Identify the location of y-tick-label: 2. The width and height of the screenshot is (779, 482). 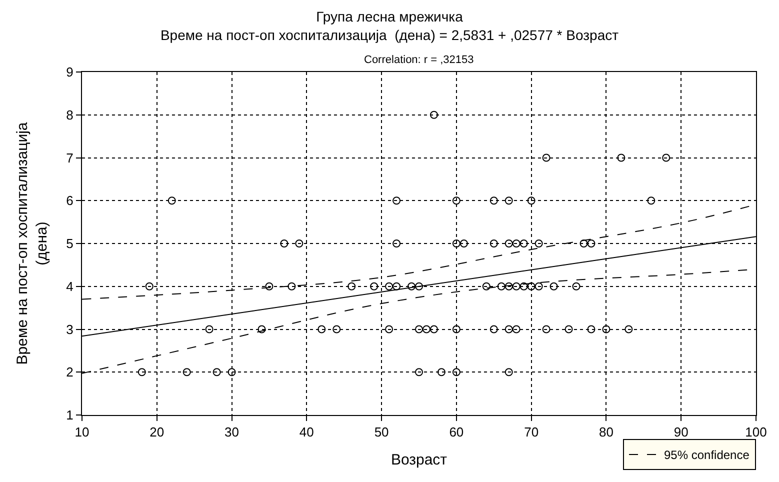
(70, 372).